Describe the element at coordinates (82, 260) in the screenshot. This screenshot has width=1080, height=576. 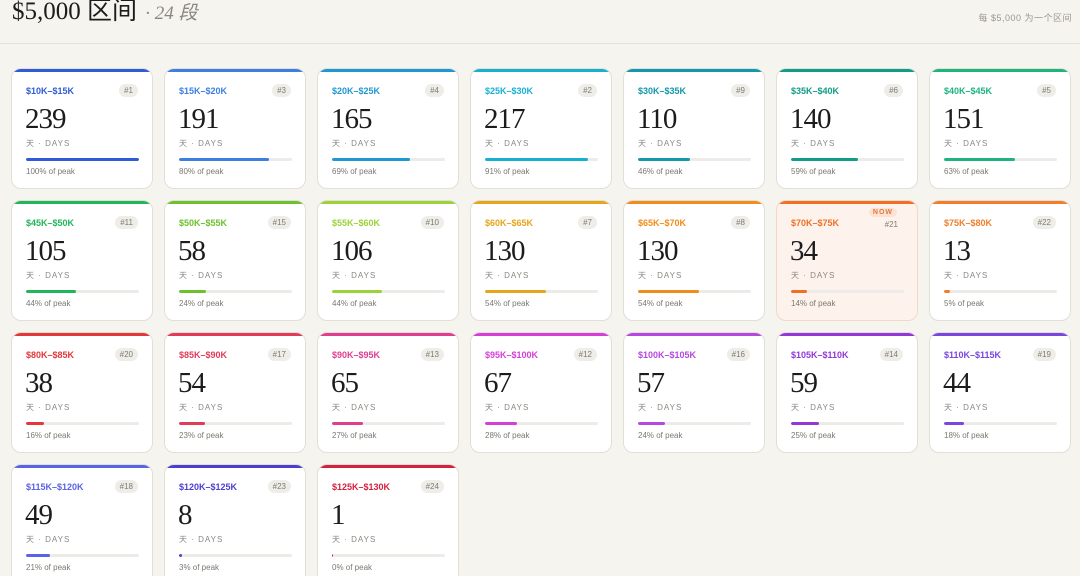
I see `bucket-card-8: $45K–$50K #11 105 天 · DAYS 44% of peak` at that location.